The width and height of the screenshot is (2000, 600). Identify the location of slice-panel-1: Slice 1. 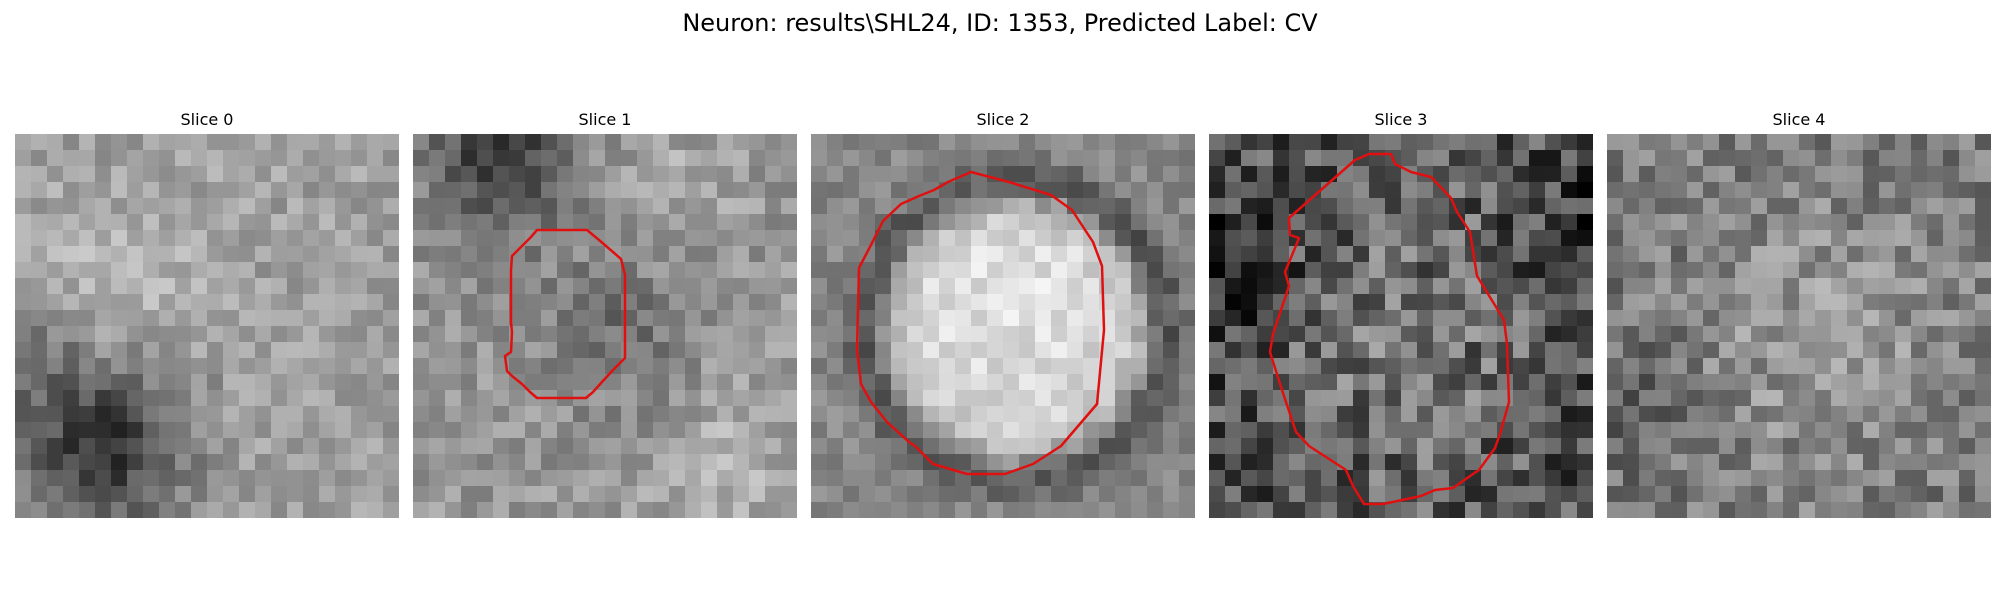
(605, 313).